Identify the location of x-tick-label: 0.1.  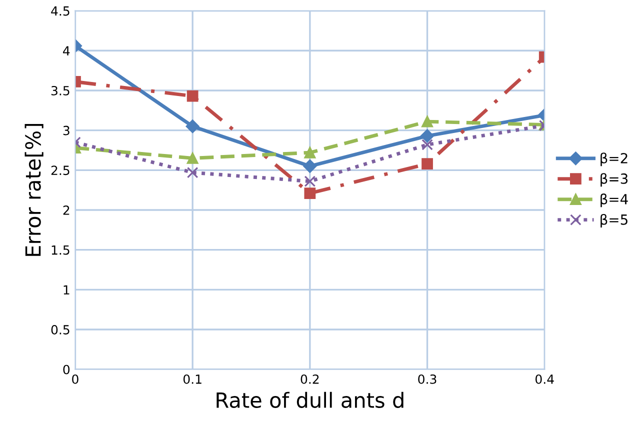
(192, 379).